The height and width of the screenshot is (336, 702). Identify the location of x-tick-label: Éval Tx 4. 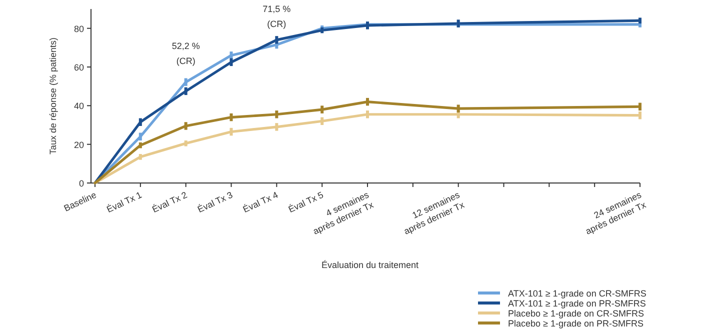
(260, 202).